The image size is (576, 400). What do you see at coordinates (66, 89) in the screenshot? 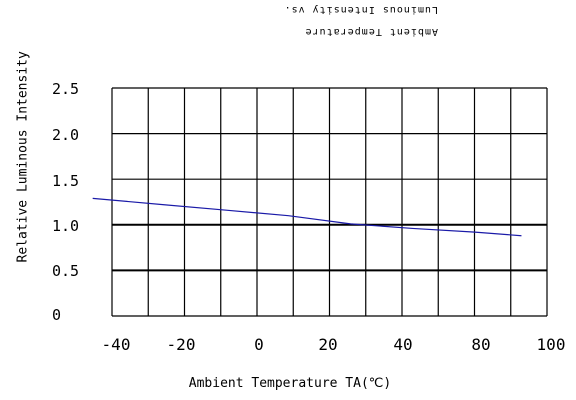
I see `y-tick-label: 2.5` at bounding box center [66, 89].